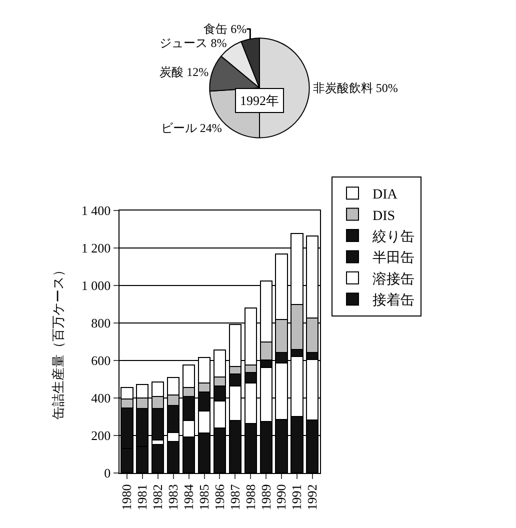  Describe the element at coordinates (219, 497) in the screenshot. I see `x-tick-label: 1986` at that location.